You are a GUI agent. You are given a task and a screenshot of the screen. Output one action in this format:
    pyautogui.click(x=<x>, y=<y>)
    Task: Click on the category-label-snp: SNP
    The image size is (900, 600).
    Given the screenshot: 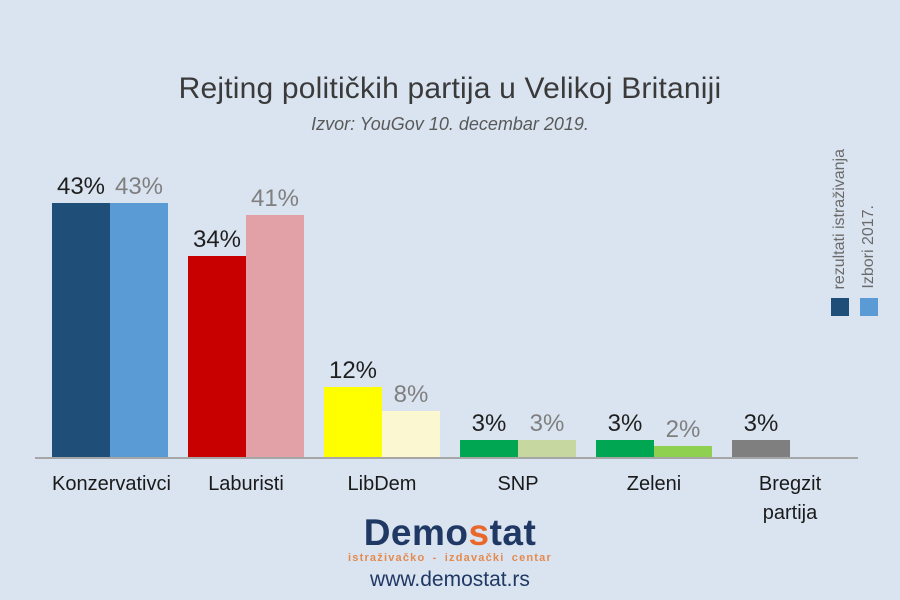 What is the action you would take?
    pyautogui.click(x=518, y=484)
    